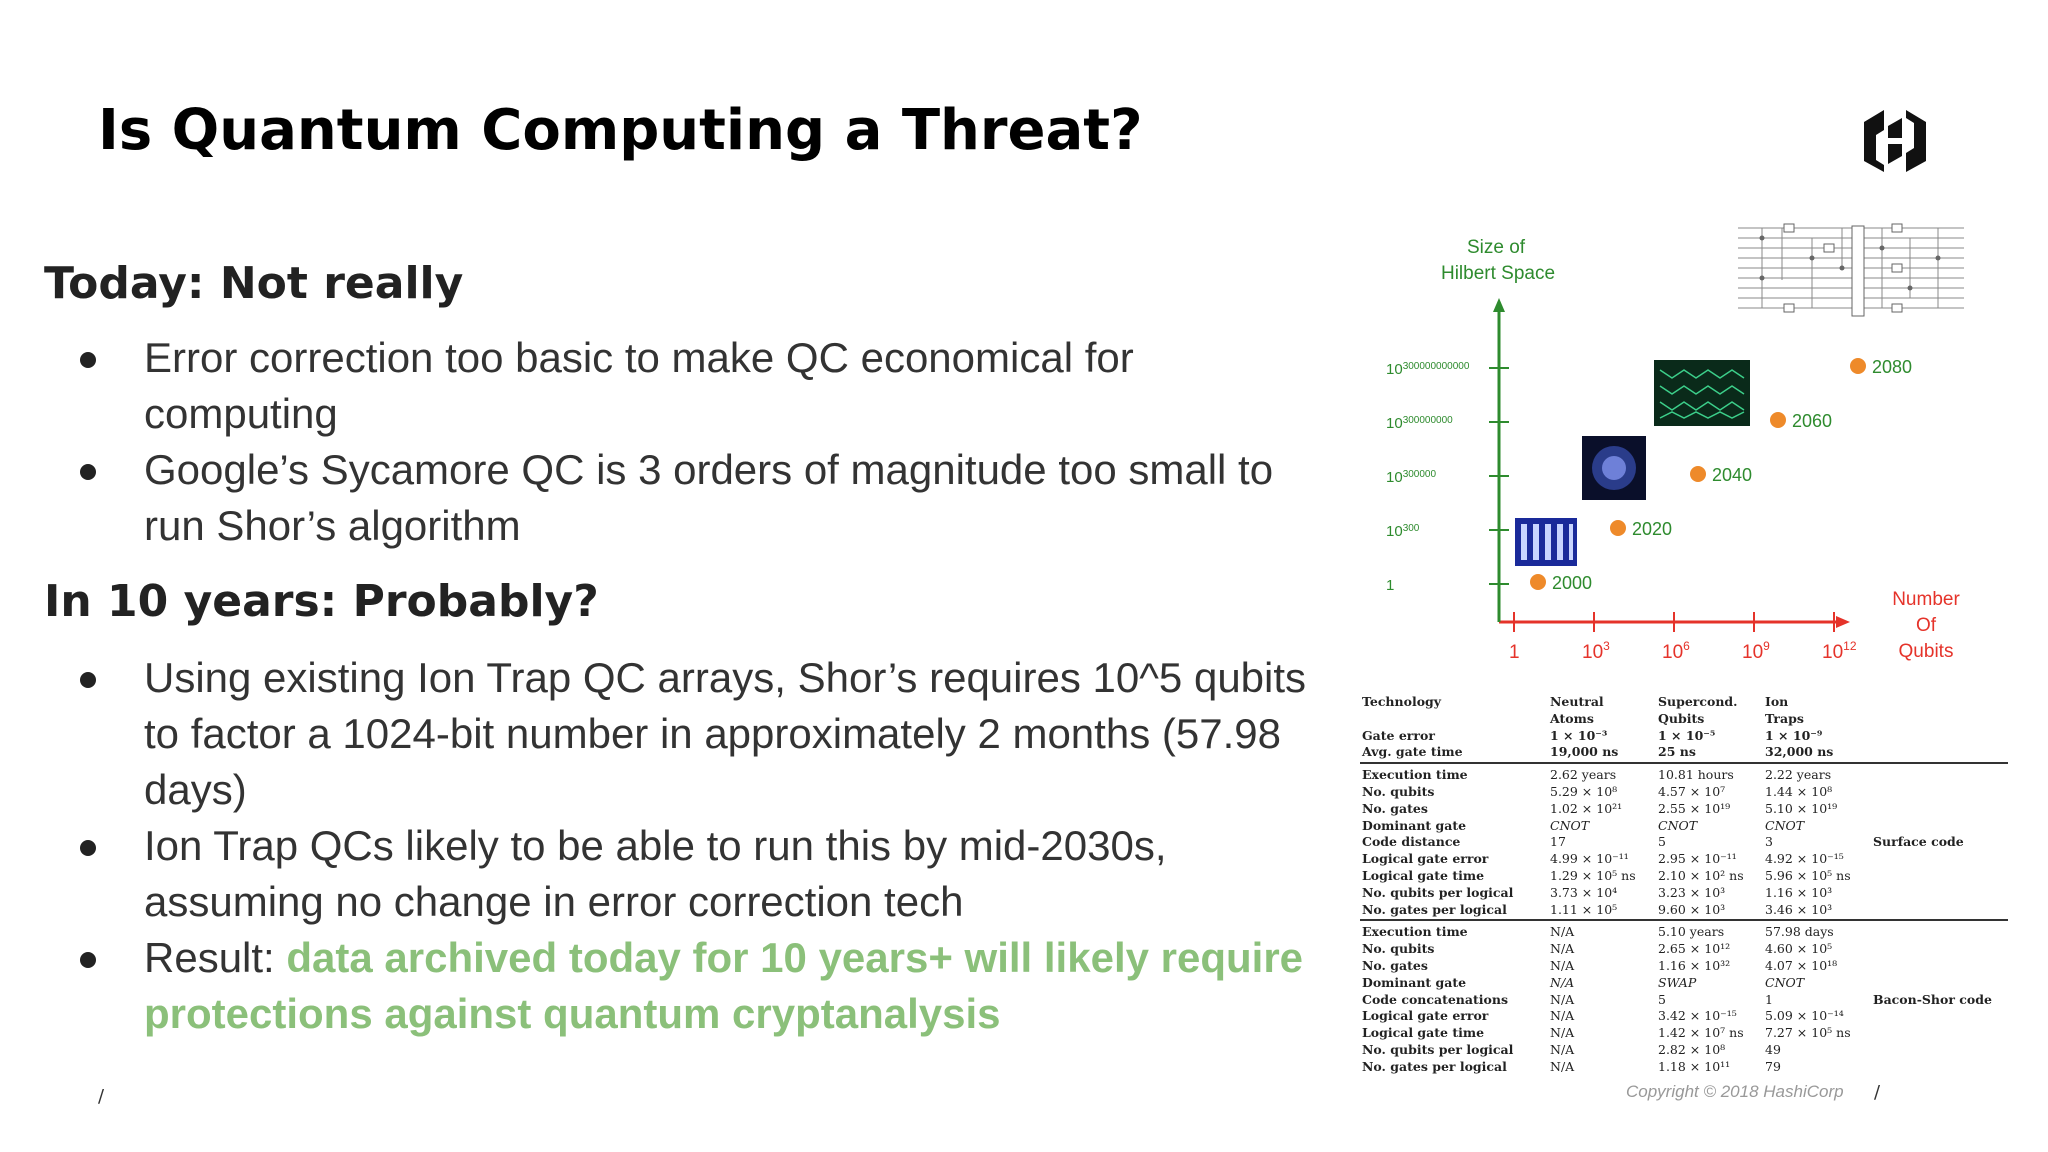 Image resolution: width=2048 pixels, height=1152 pixels. I want to click on y-tick-label: 10300000000000, so click(1428, 369).